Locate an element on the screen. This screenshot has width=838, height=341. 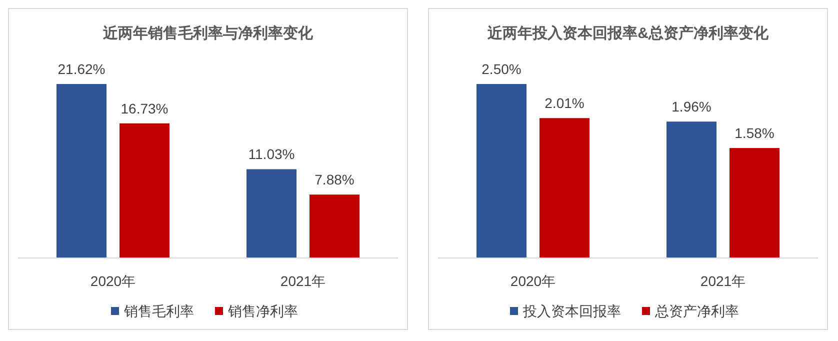
legend-label: 销售毛利率 is located at coordinates (158, 311).